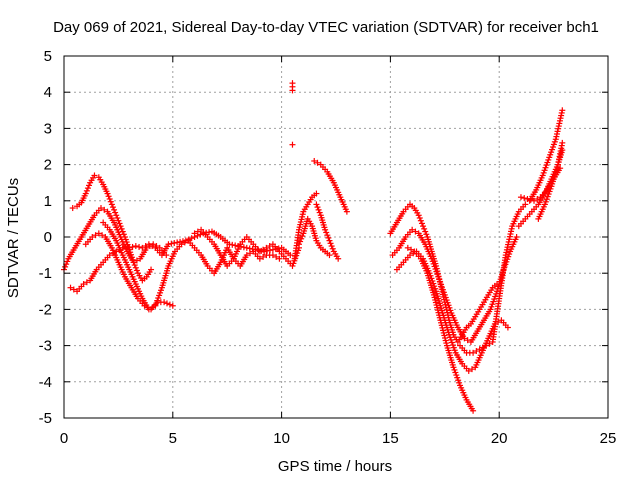  What do you see at coordinates (13, 238) in the screenshot?
I see `y-axis-label: SDTVAR / TECUs` at bounding box center [13, 238].